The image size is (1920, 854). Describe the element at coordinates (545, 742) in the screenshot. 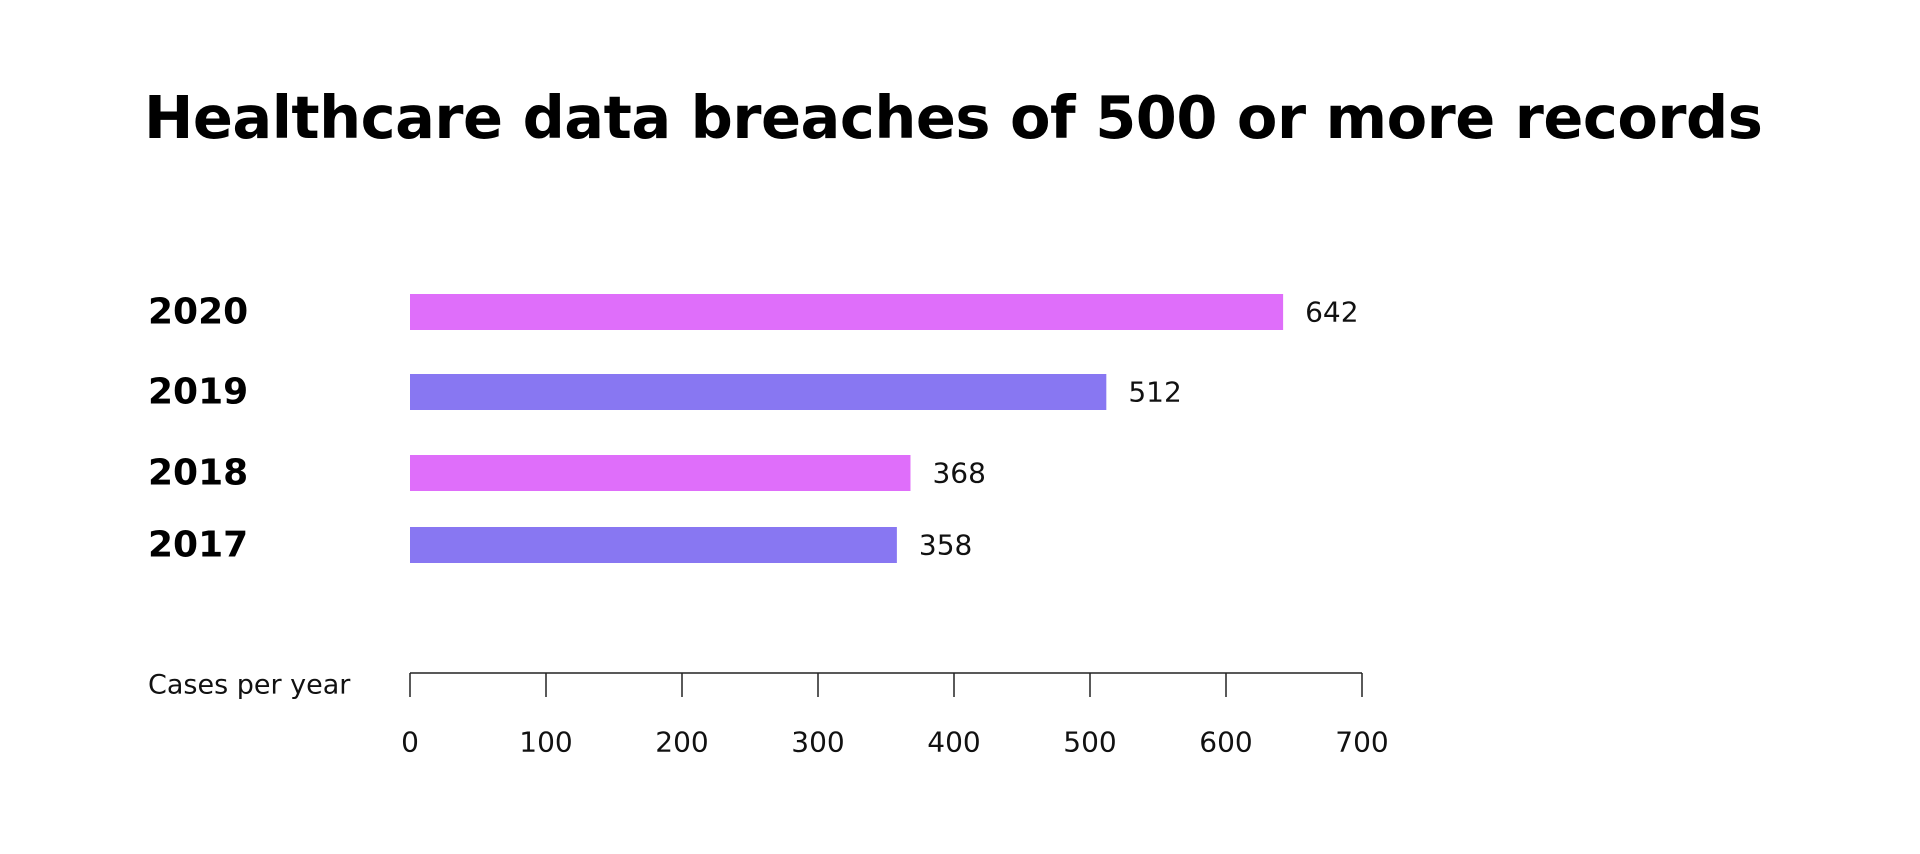

I see `x-tick-label-100: 100` at that location.